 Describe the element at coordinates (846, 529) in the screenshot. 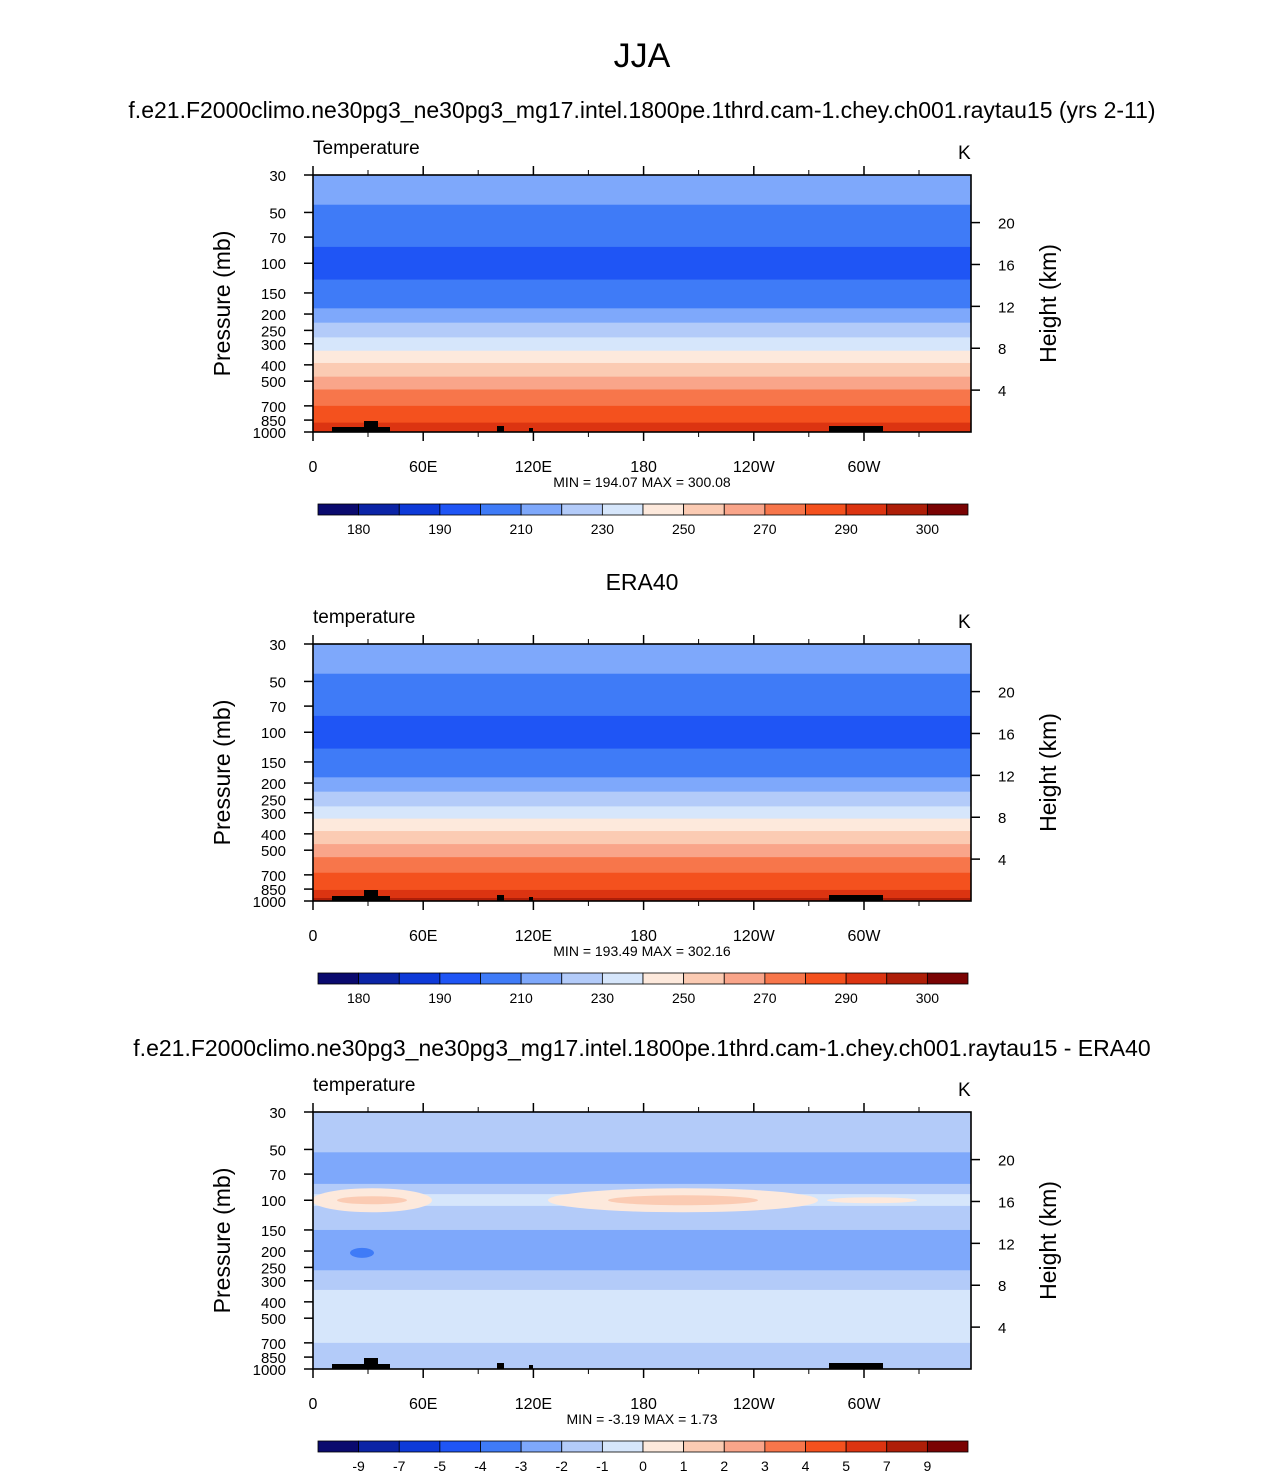

I see `colorbar-label: 290` at that location.